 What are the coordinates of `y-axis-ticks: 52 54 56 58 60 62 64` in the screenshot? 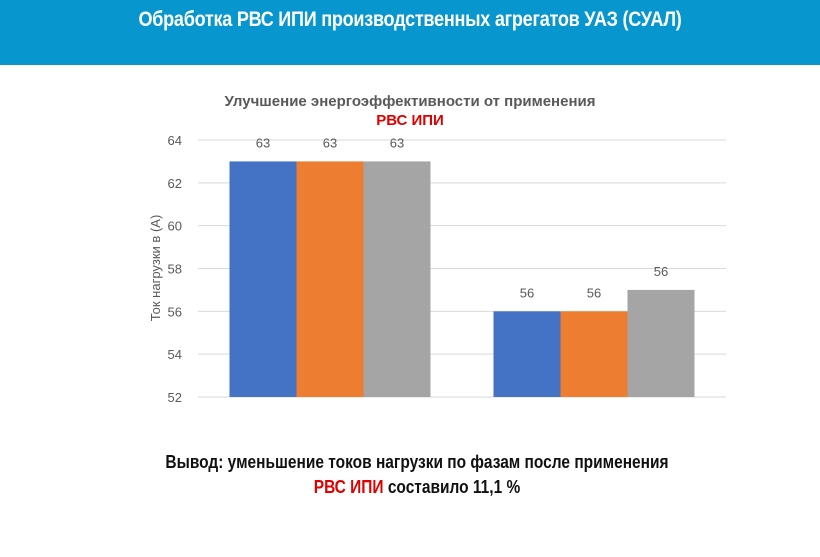 It's located at (175, 269).